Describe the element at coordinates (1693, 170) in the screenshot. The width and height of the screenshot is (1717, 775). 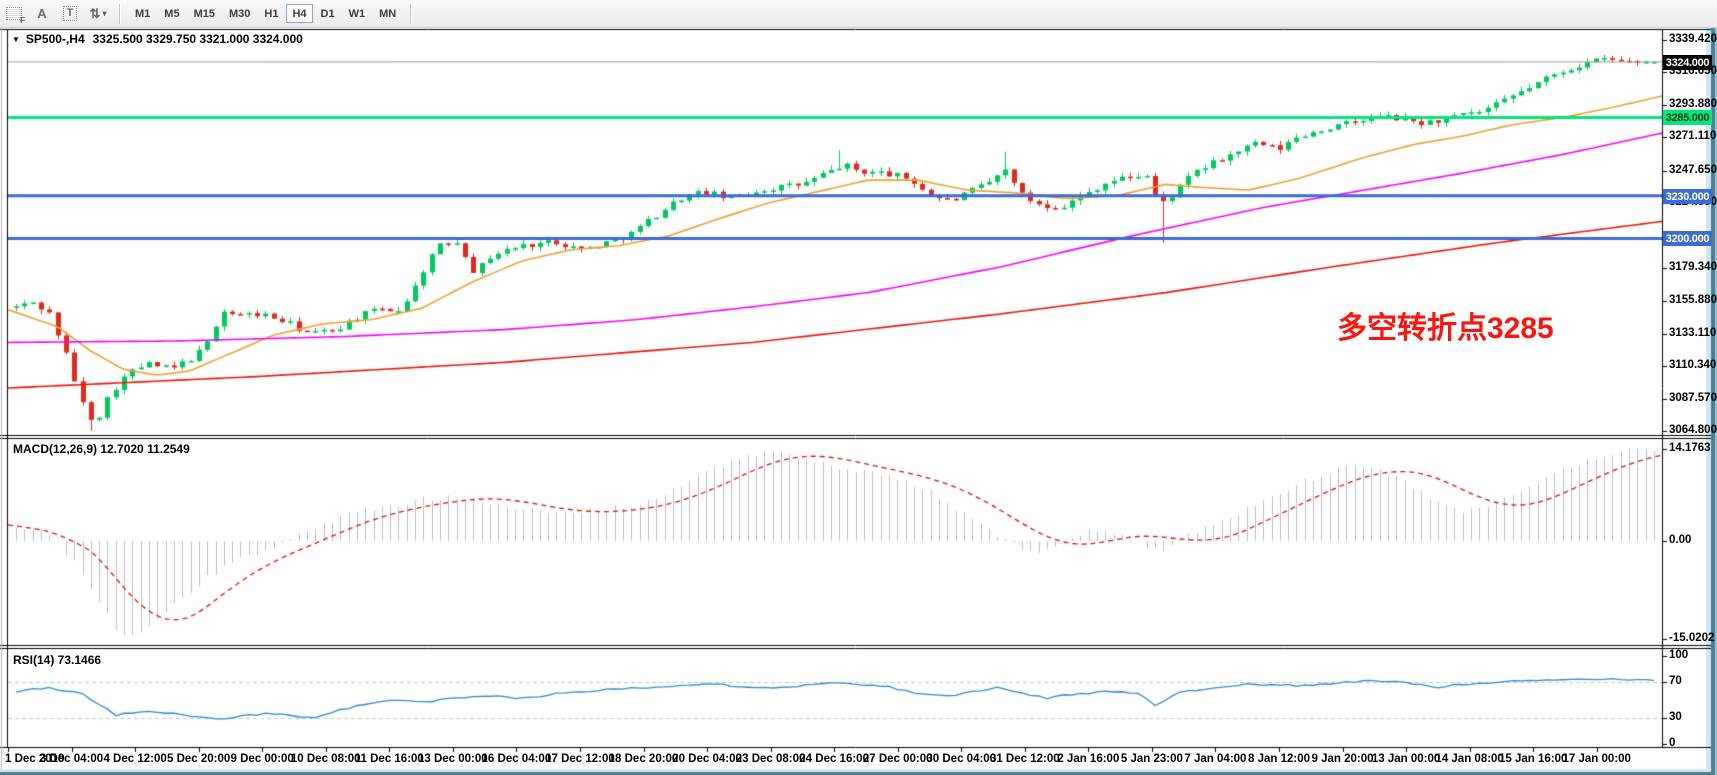
I see `price-tick-3247.650: 3247.650` at that location.